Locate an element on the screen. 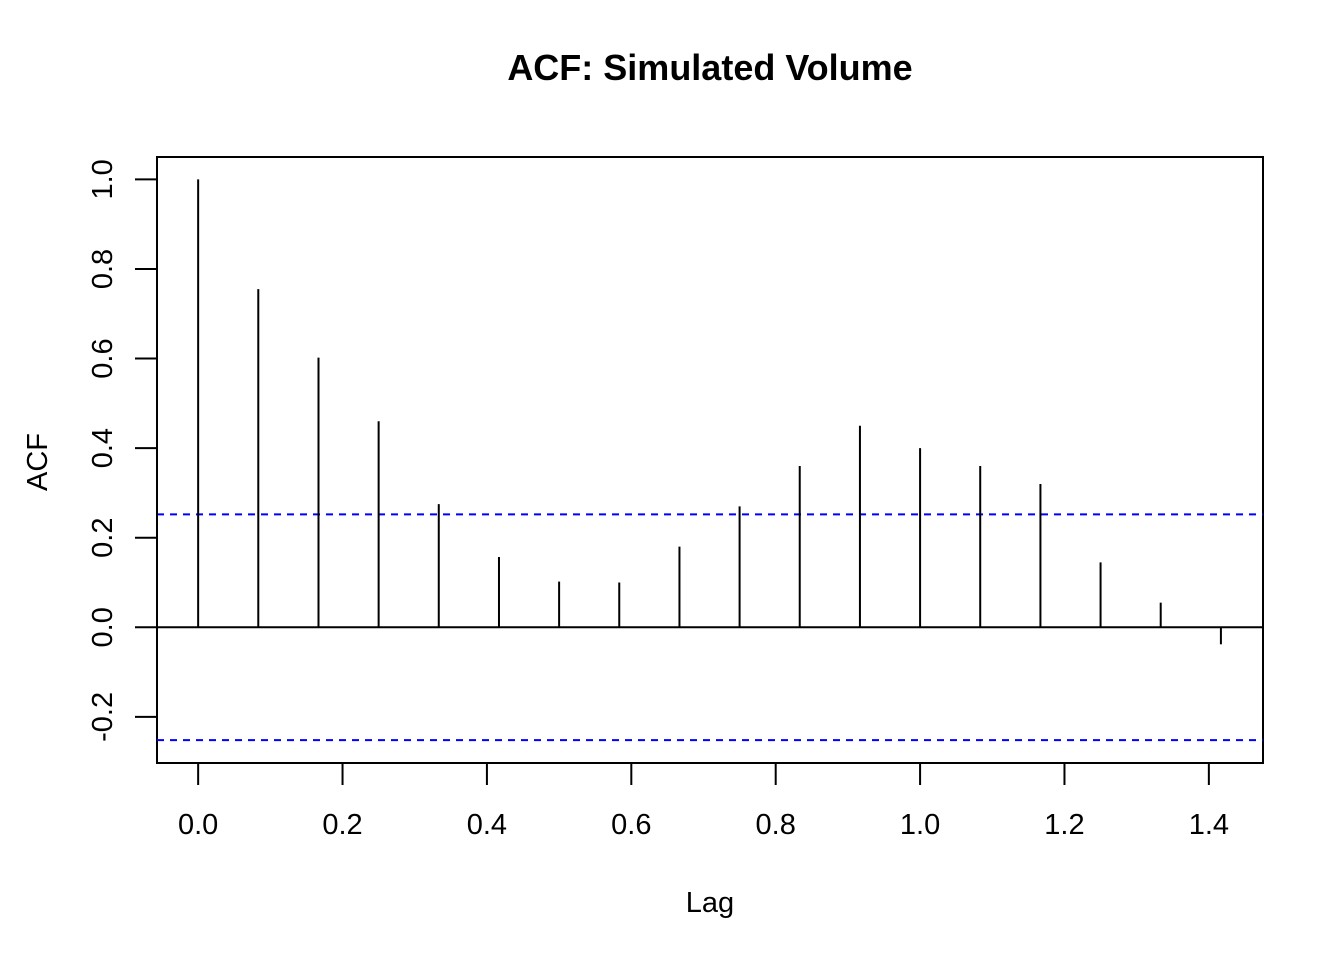 This screenshot has width=1344, height=960. x-tick-label: 1.4 is located at coordinates (1209, 825).